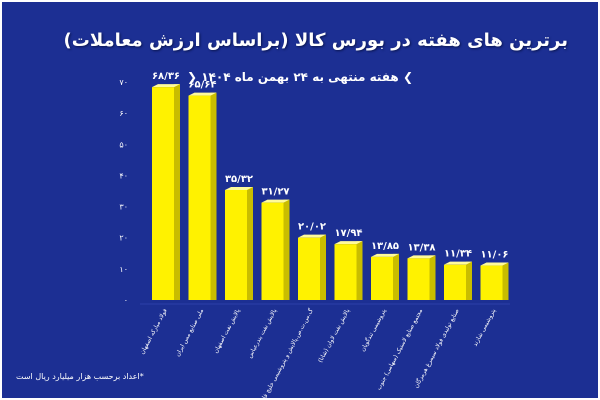 The height and width of the screenshot is (400, 600). What do you see at coordinates (154, 332) in the screenshot?
I see `x-tick-label: فولاد مبارکه اصفهان` at bounding box center [154, 332].